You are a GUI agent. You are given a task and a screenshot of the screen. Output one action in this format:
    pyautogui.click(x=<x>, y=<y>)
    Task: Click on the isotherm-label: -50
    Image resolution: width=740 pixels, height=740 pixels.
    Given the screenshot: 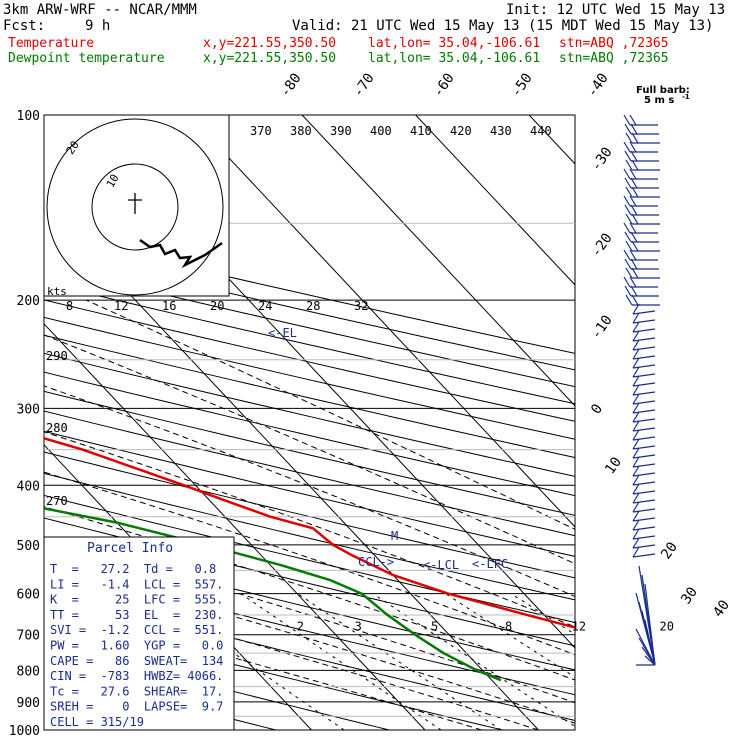 What is the action you would take?
    pyautogui.click(x=522, y=85)
    